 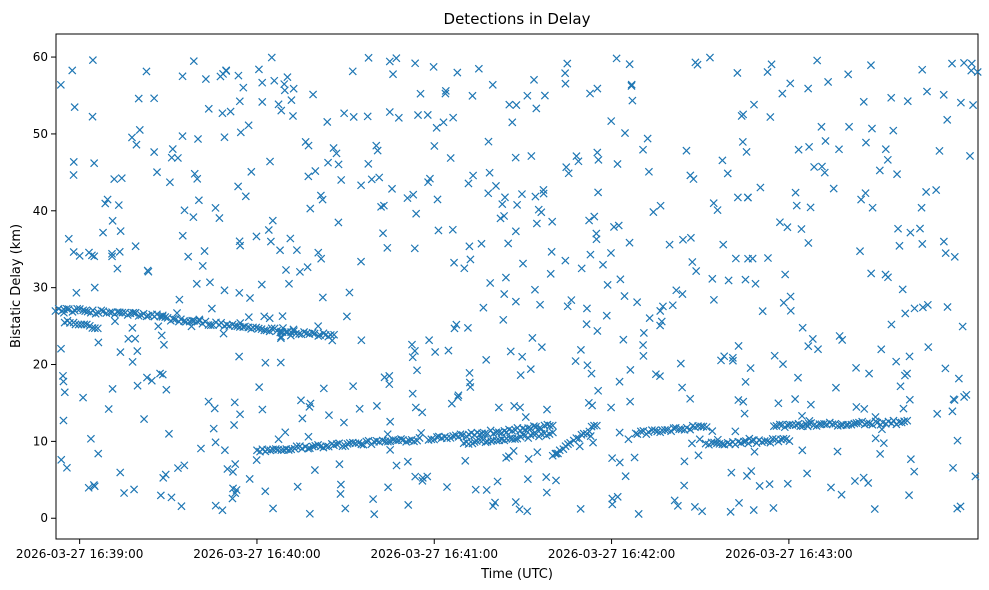 I want to click on x-tick-label: 2026-03-27 16:42:00, so click(x=611, y=554).